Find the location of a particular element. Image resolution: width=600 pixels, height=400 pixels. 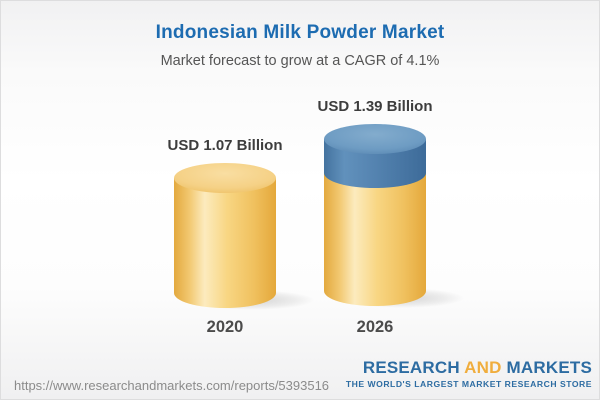

value-label-2026: USD 1.39 Billion is located at coordinates (375, 106).